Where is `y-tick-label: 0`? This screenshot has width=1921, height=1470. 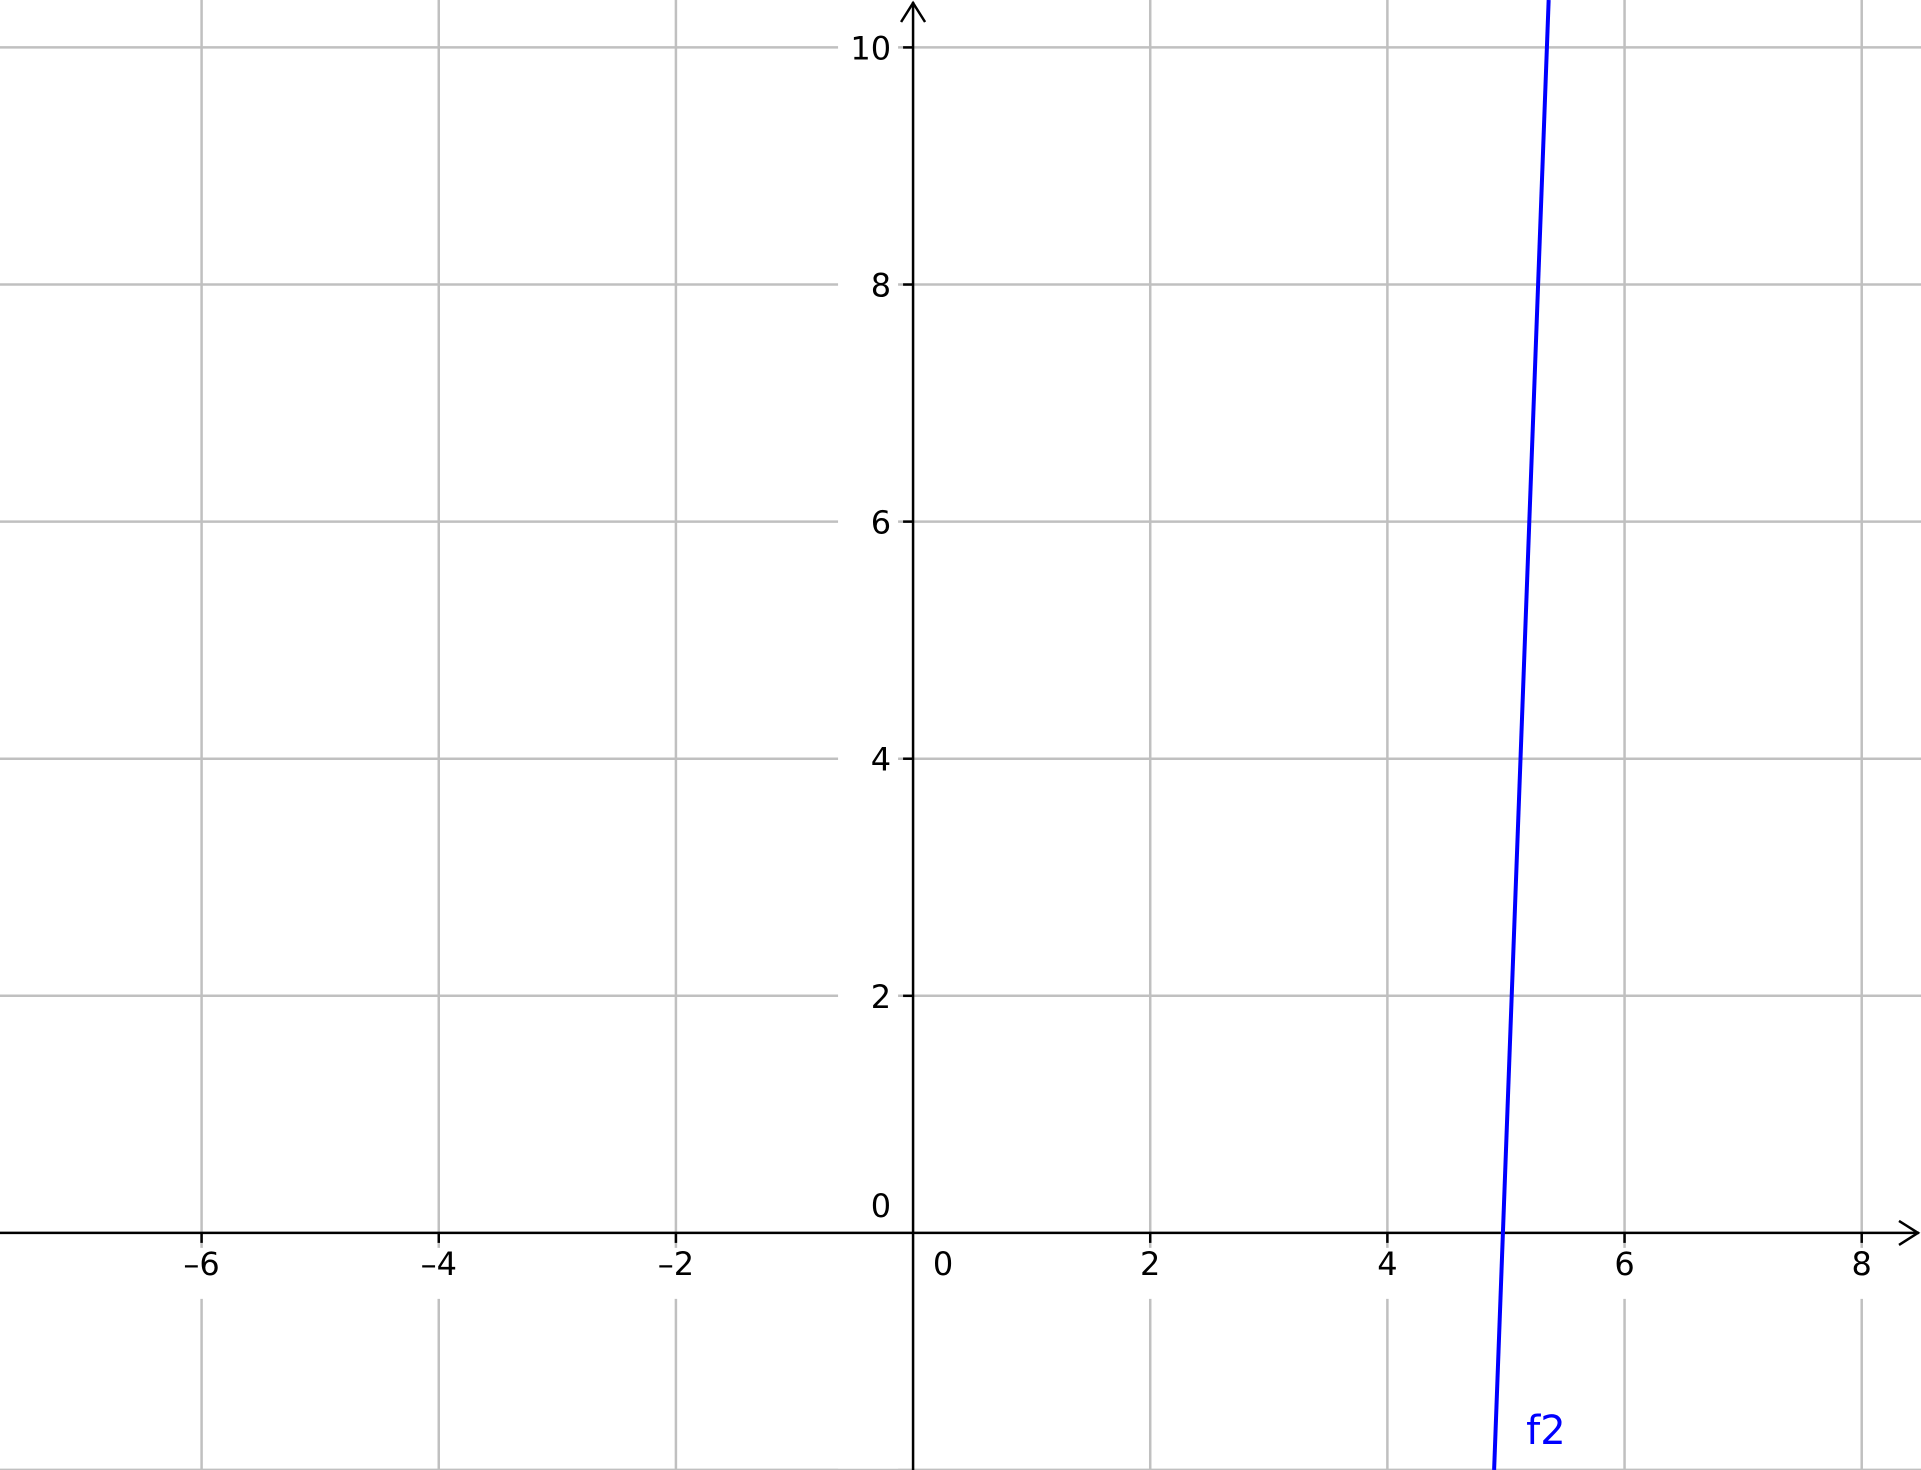 y-tick-label: 0 is located at coordinates (881, 1206).